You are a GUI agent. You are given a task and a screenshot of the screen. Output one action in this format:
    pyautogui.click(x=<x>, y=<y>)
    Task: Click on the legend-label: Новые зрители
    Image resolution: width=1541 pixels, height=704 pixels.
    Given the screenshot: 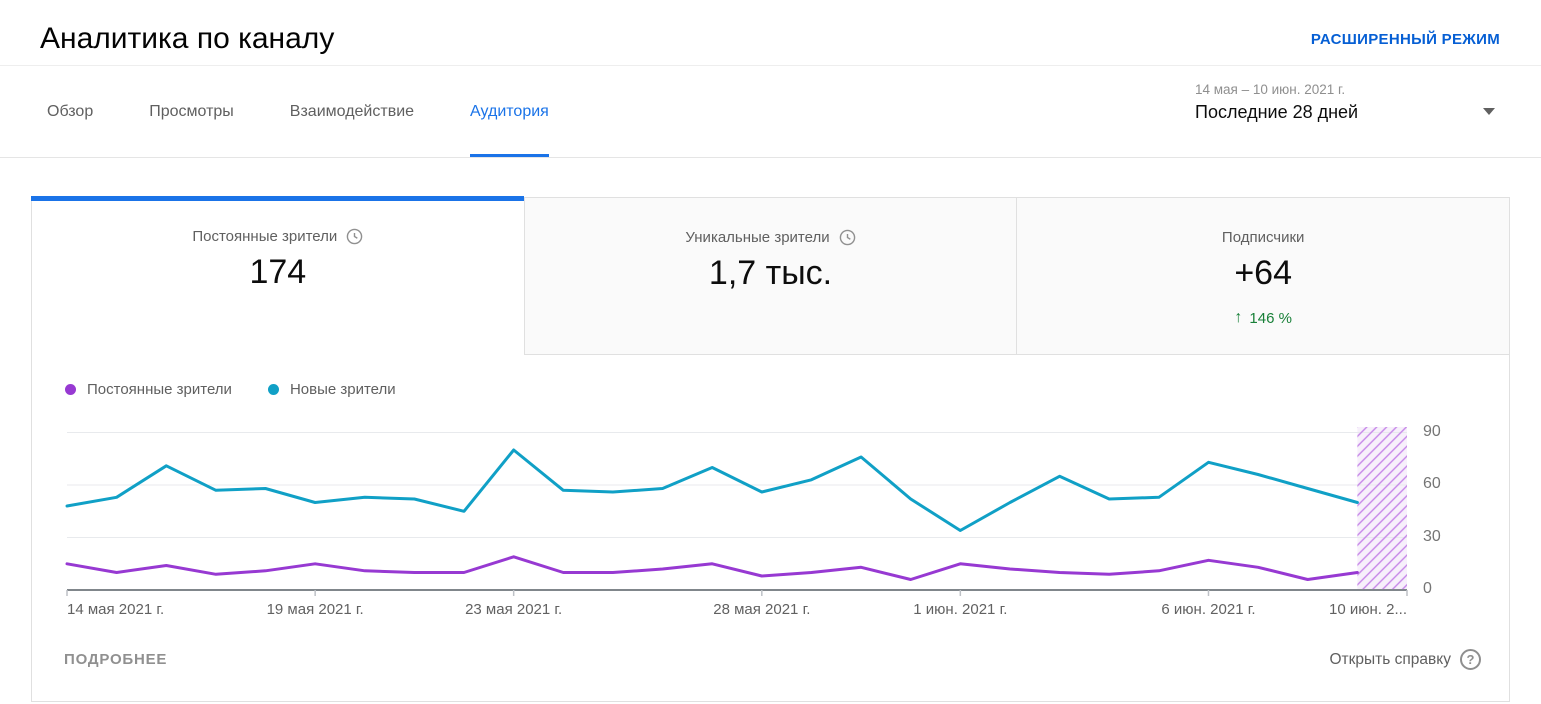 What is the action you would take?
    pyautogui.click(x=342, y=389)
    